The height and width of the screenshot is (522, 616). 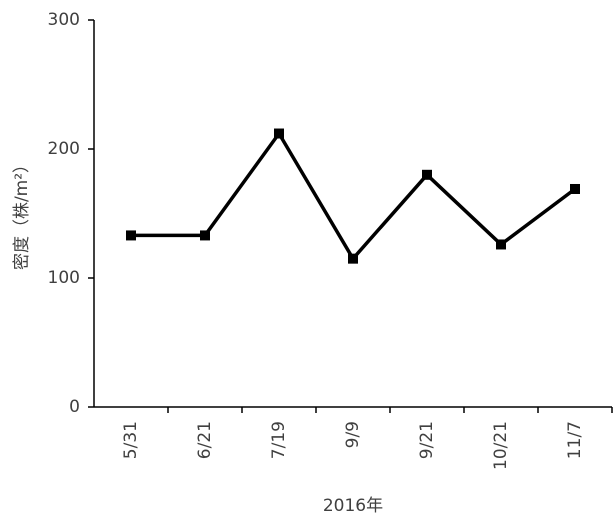 I want to click on x-axis-label: 2016年, so click(x=353, y=506).